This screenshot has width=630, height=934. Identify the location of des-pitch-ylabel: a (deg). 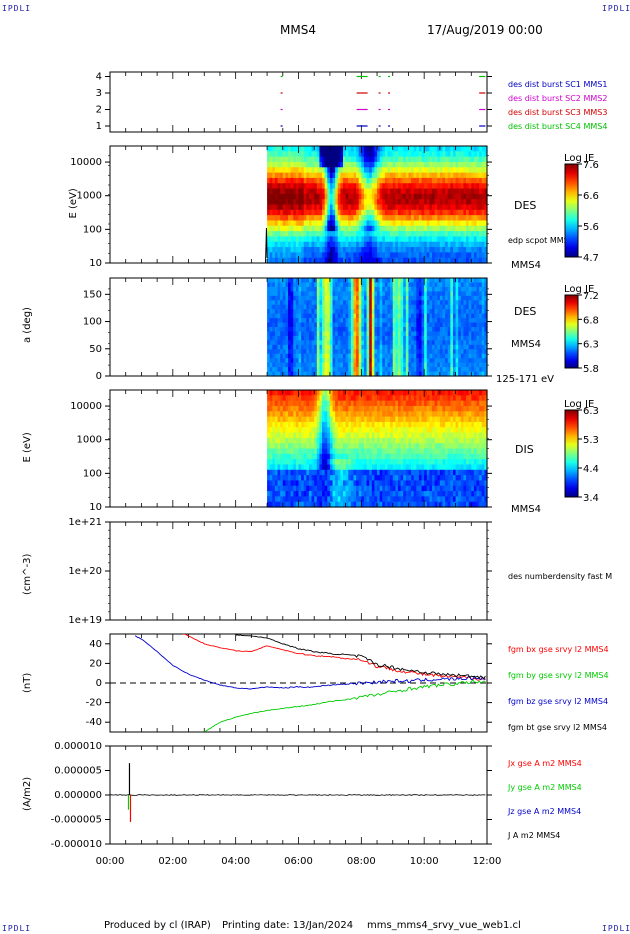
(27, 325).